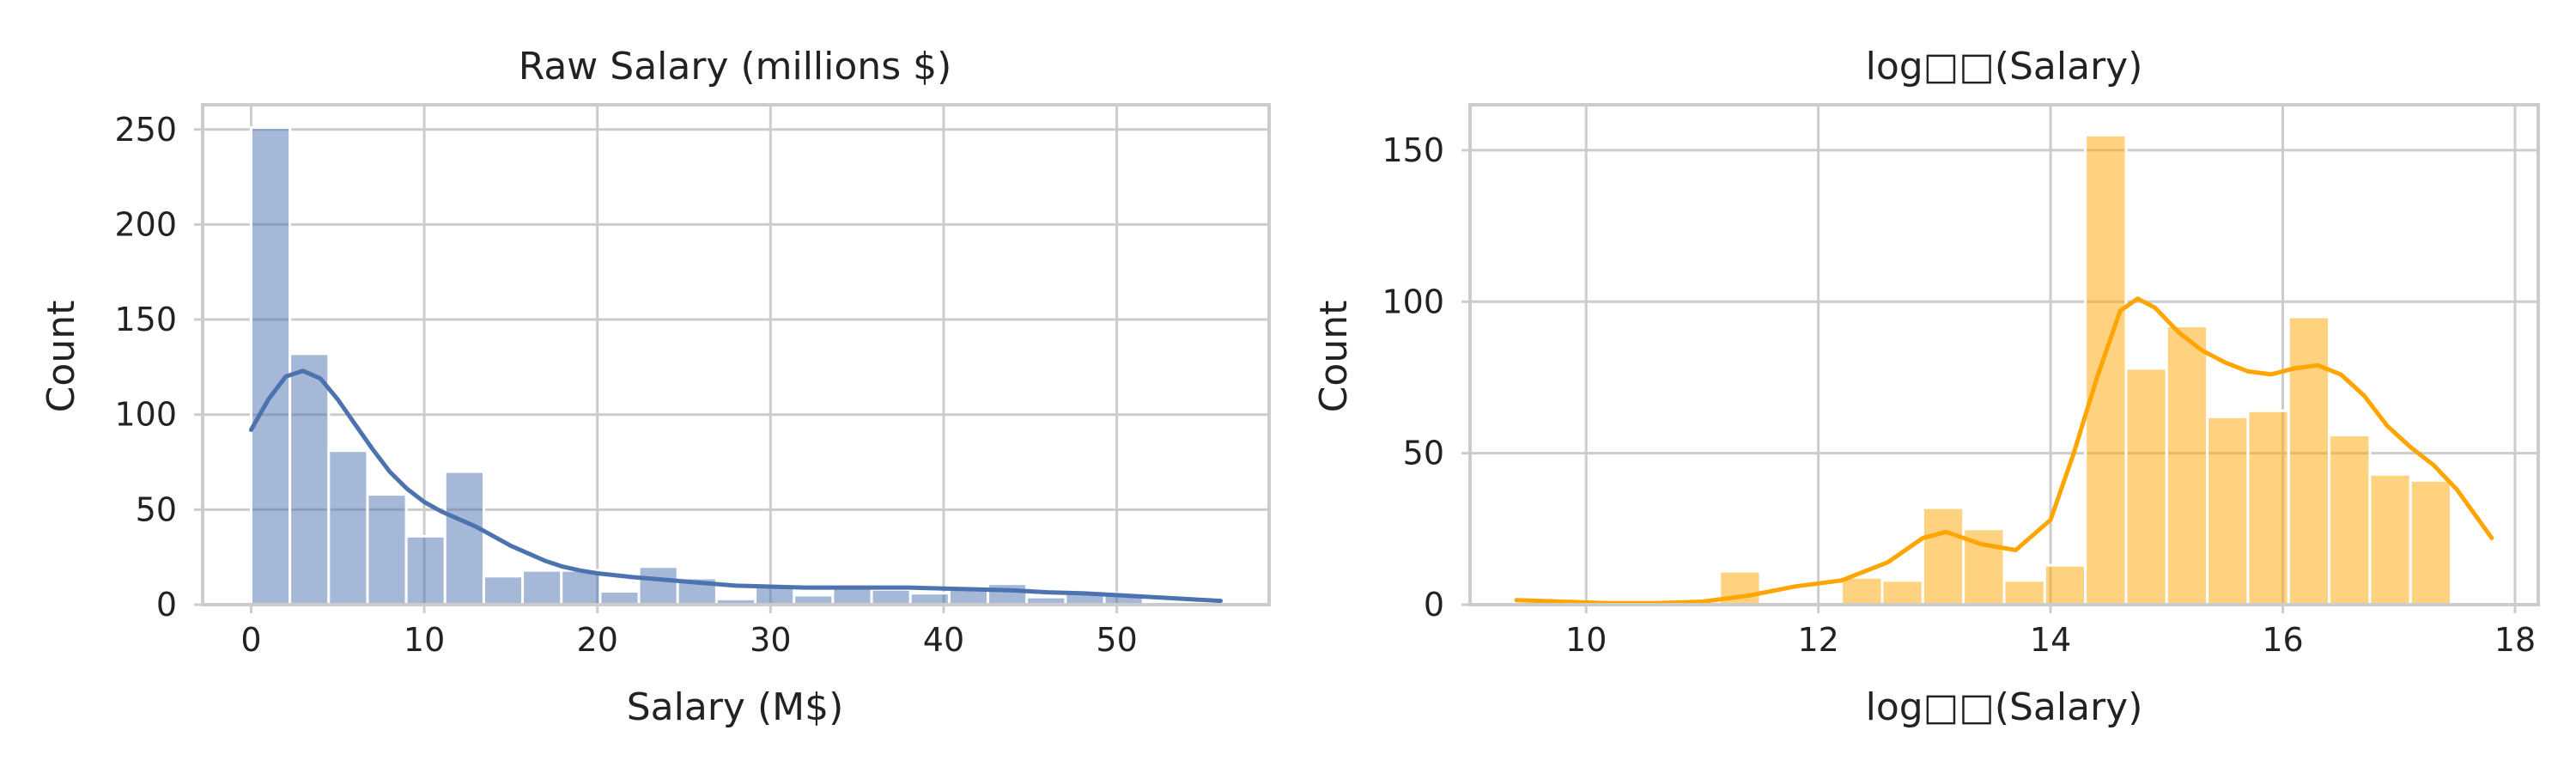 The image size is (2576, 773). I want to click on x-axis-label: Salary (M$), so click(735, 707).